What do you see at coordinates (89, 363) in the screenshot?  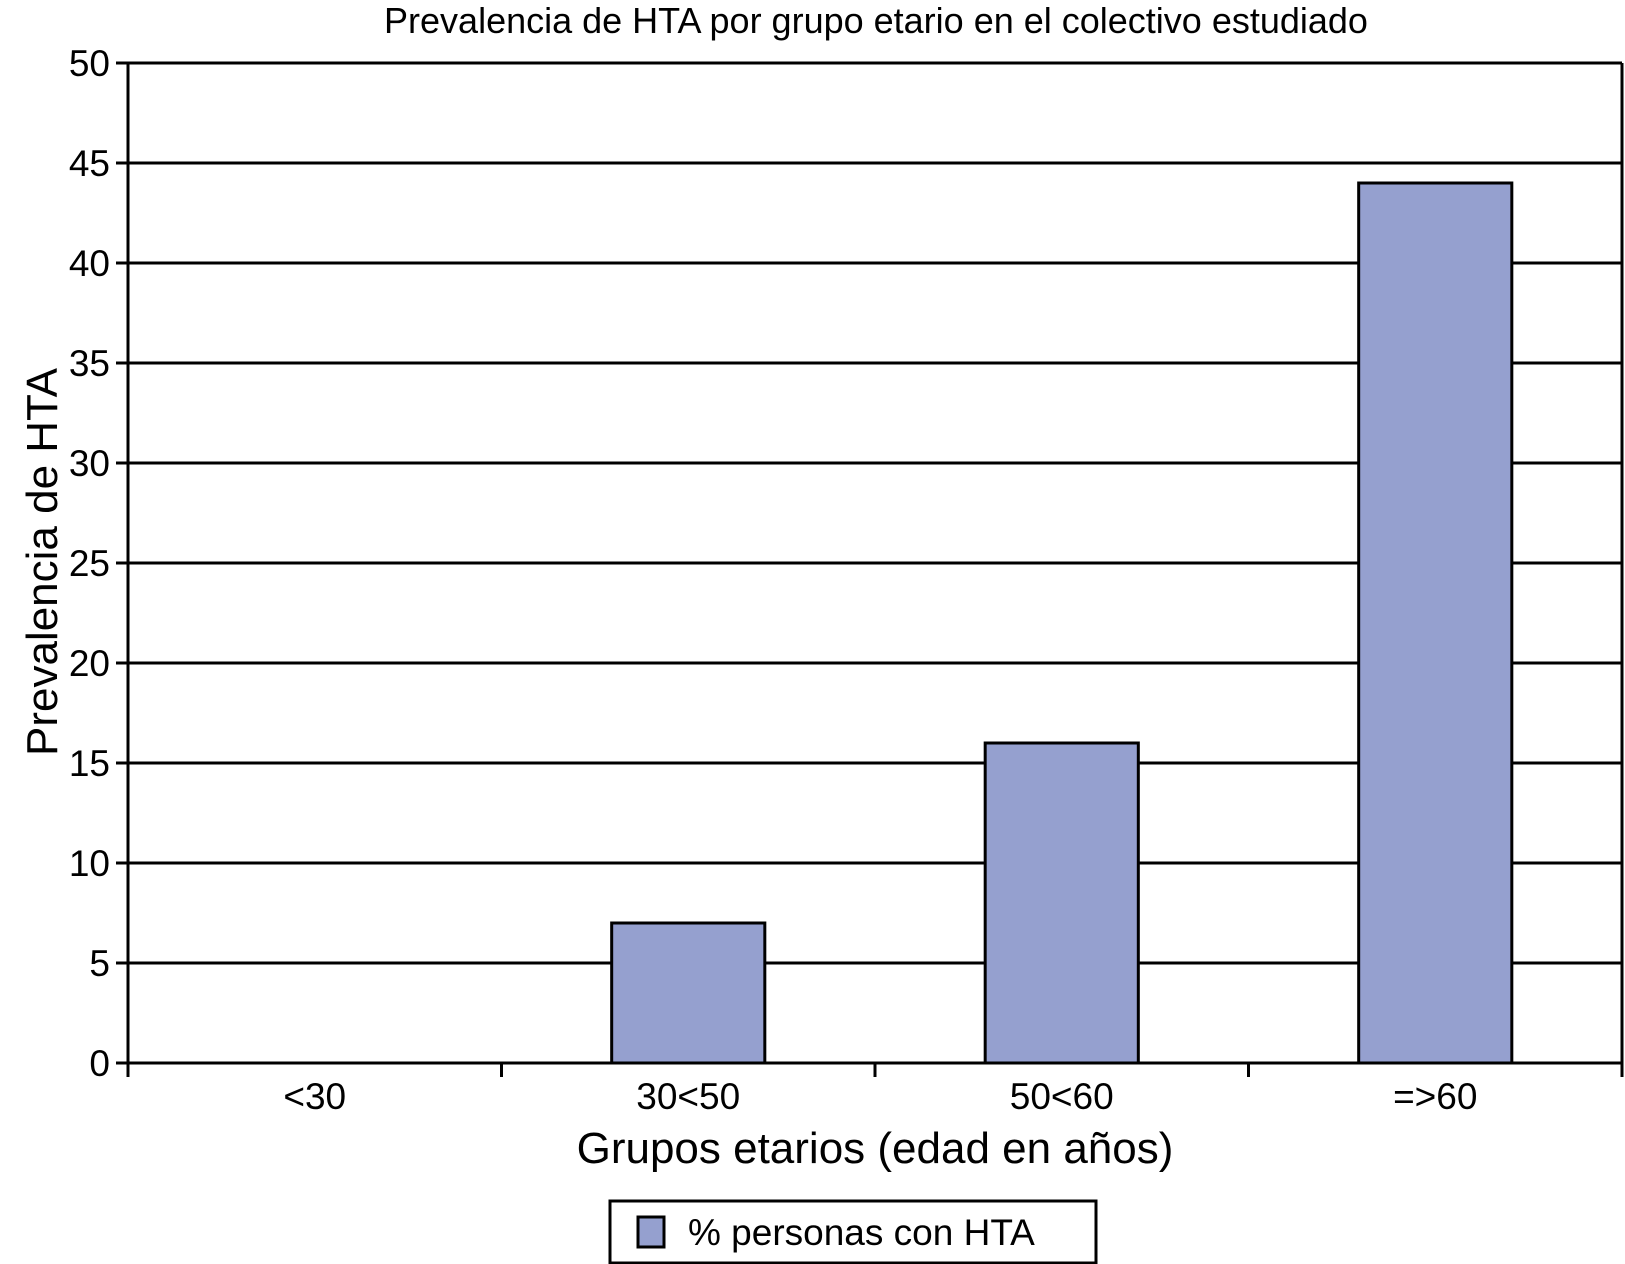 I see `y-tick-label-35: 35` at bounding box center [89, 363].